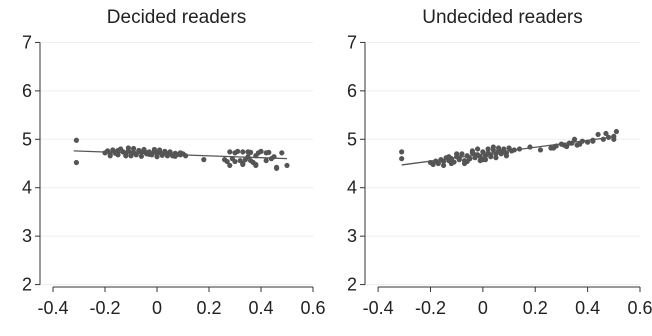  What do you see at coordinates (352, 236) in the screenshot?
I see `right-y-tick-label: 3` at bounding box center [352, 236].